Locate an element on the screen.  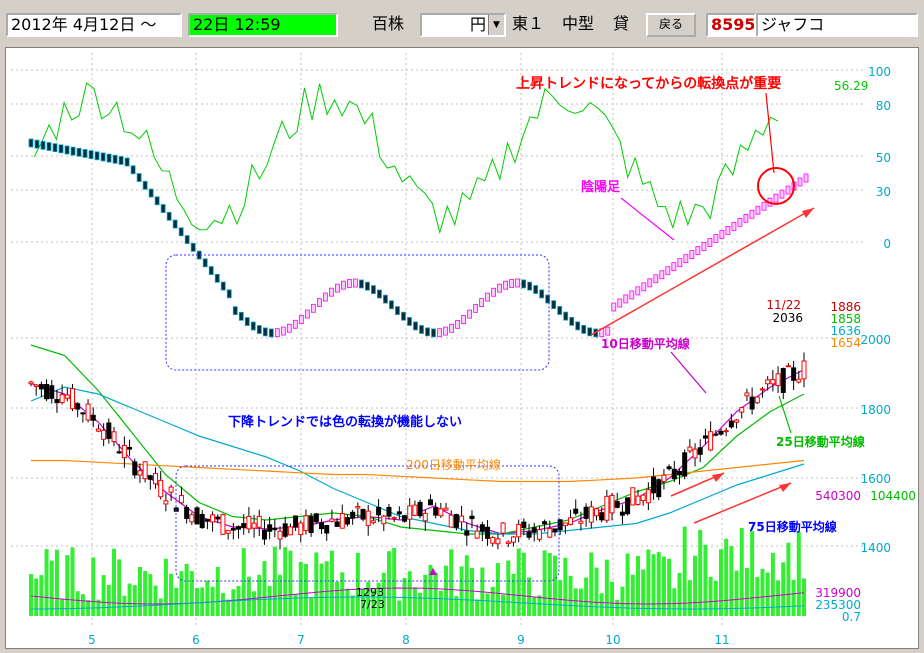
back-button: 戻る is located at coordinates (671, 25).